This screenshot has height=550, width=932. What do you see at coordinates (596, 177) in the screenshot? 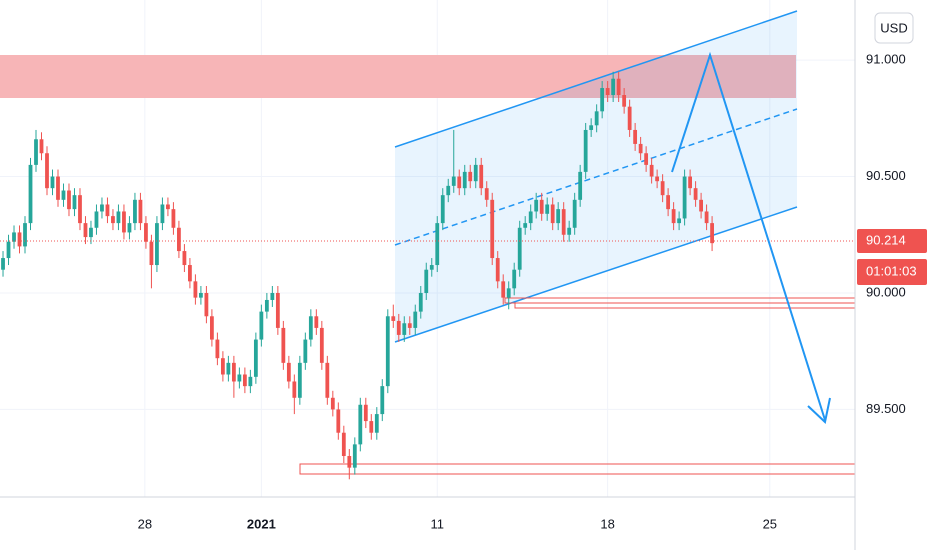
I see `channel-mid` at bounding box center [596, 177].